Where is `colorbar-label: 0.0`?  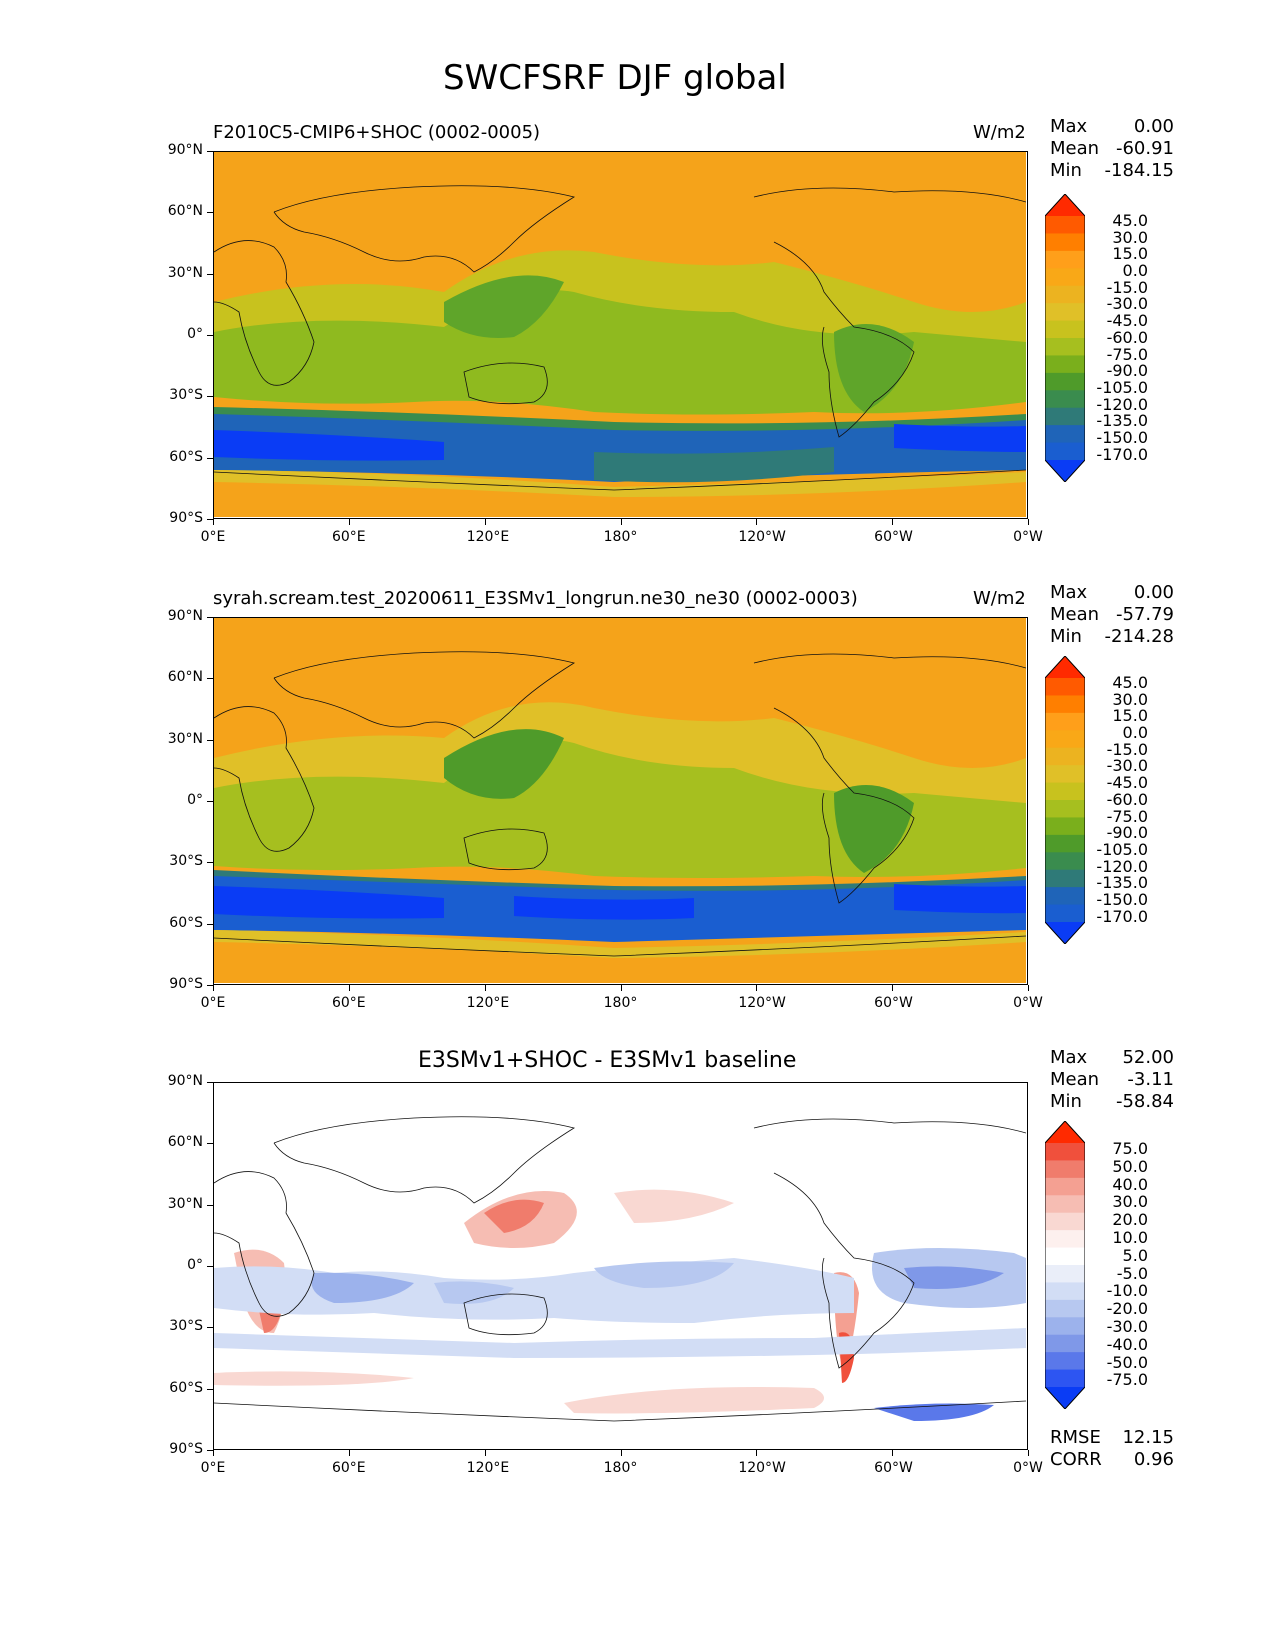 colorbar-label: 0.0 is located at coordinates (1135, 271).